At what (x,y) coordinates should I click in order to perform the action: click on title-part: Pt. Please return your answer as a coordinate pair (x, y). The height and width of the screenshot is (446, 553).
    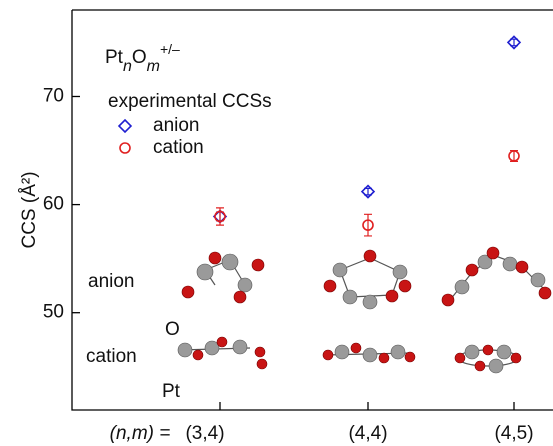
    Looking at the image, I should click on (114, 57).